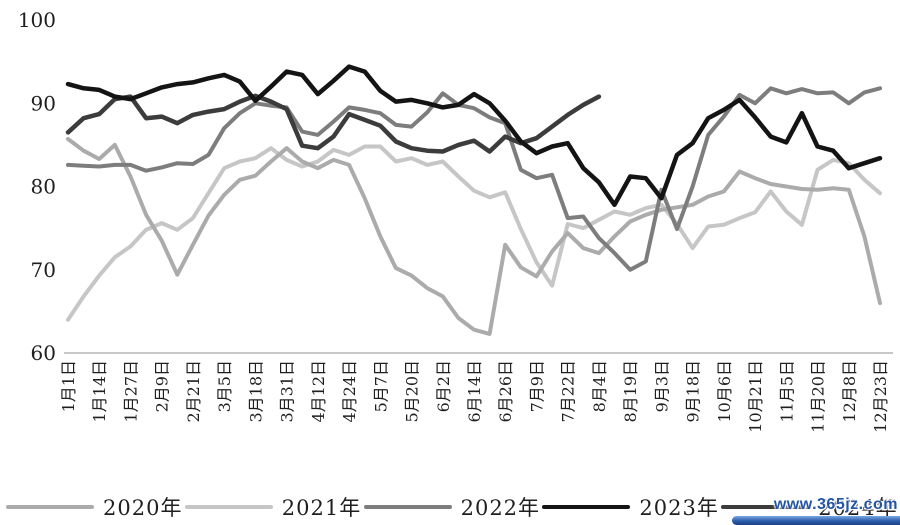  I want to click on x-axis-tick-label: 3月31日, so click(287, 391).